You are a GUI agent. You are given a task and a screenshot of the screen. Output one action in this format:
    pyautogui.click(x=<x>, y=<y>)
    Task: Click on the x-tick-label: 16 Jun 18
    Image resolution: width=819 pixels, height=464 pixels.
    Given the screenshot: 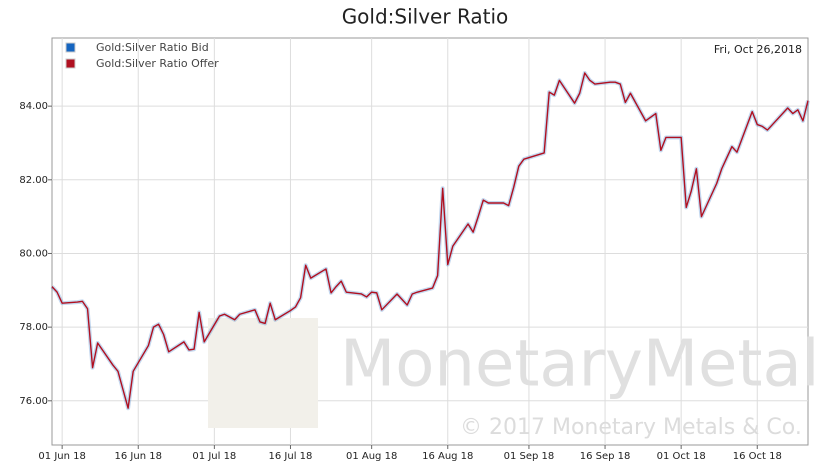 What is the action you would take?
    pyautogui.click(x=138, y=456)
    